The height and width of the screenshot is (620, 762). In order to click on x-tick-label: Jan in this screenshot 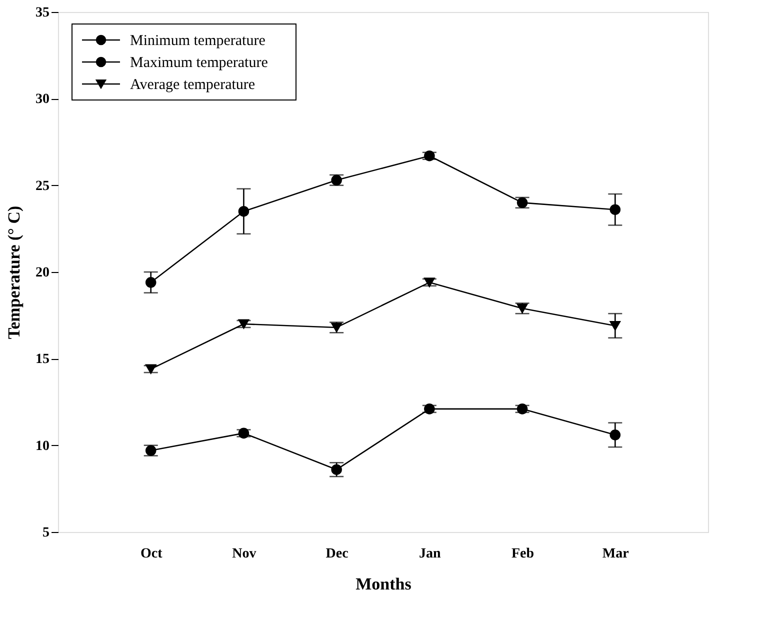, I will do `click(430, 554)`.